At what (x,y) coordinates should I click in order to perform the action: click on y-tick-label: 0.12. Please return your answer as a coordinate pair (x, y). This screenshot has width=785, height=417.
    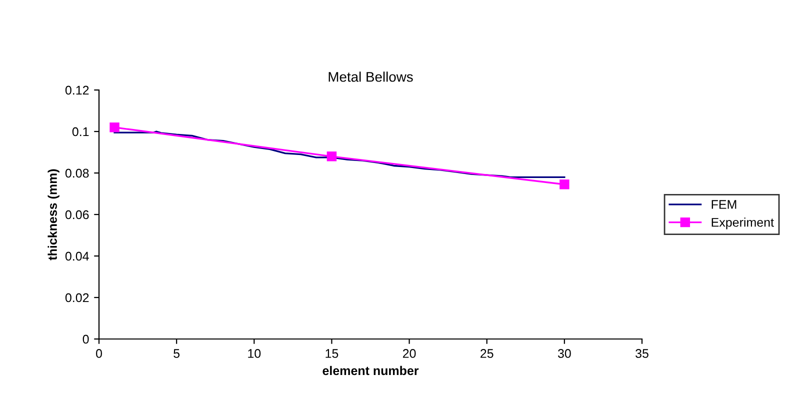
    Looking at the image, I should click on (77, 90).